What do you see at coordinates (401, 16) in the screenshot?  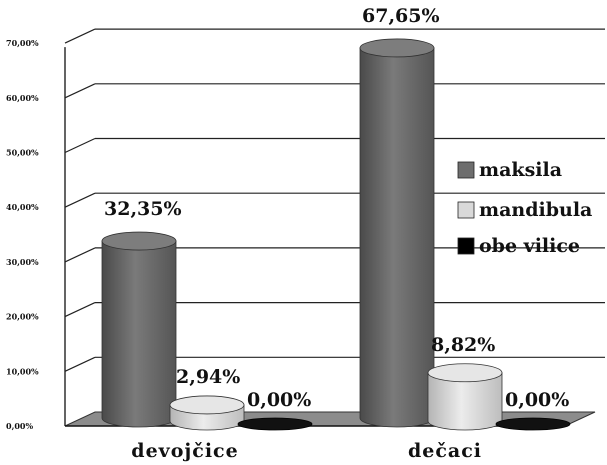 I see `data-label: 67,65%` at bounding box center [401, 16].